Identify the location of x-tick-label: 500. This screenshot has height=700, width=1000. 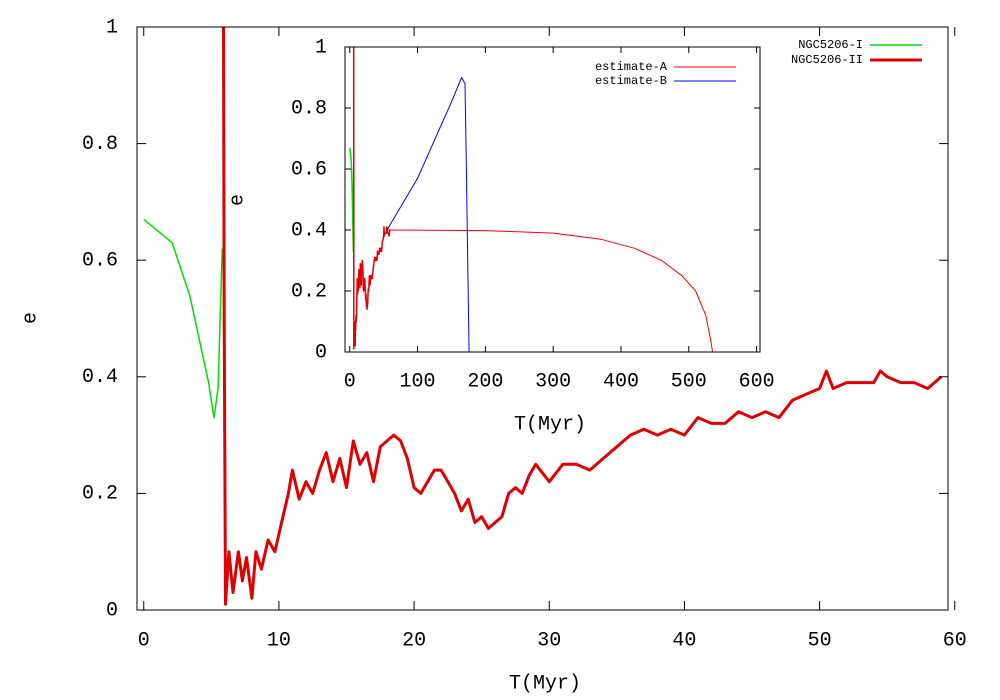
(689, 381).